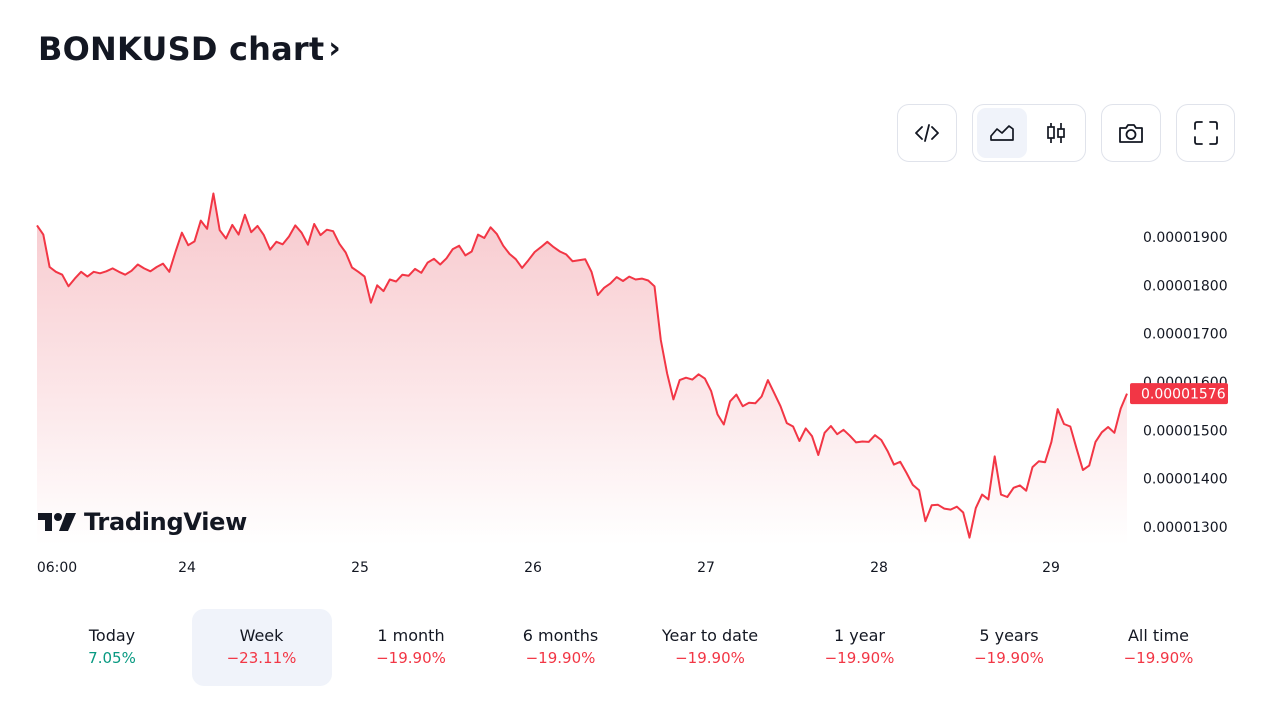 This screenshot has width=1280, height=720. What do you see at coordinates (261, 647) in the screenshot?
I see `period-tab: Week −23.11%` at bounding box center [261, 647].